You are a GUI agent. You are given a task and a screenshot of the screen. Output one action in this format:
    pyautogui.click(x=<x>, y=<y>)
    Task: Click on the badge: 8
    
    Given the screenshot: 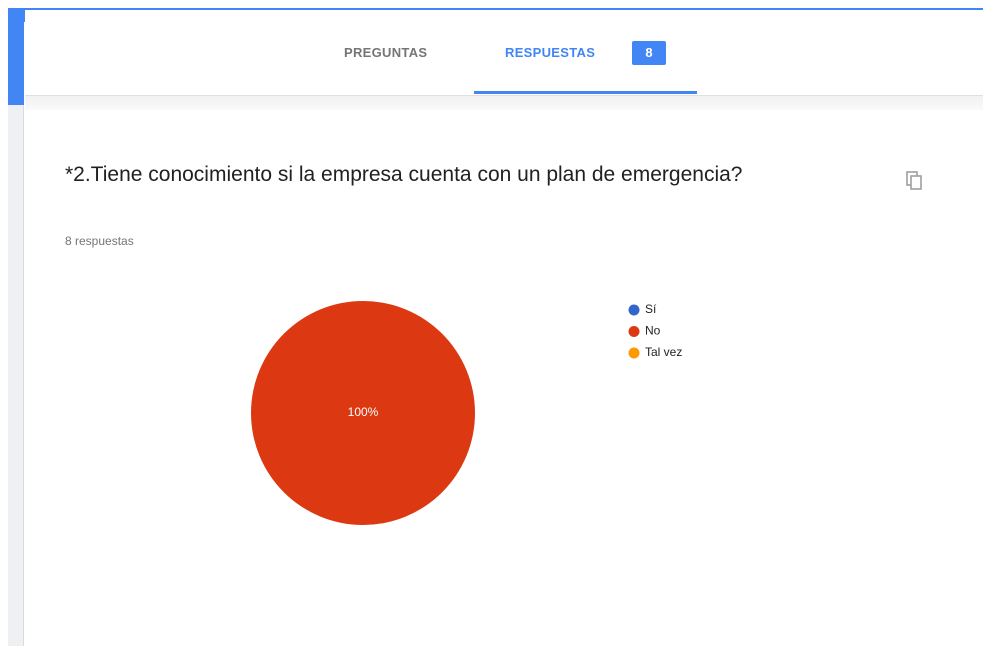 What is the action you would take?
    pyautogui.click(x=649, y=53)
    